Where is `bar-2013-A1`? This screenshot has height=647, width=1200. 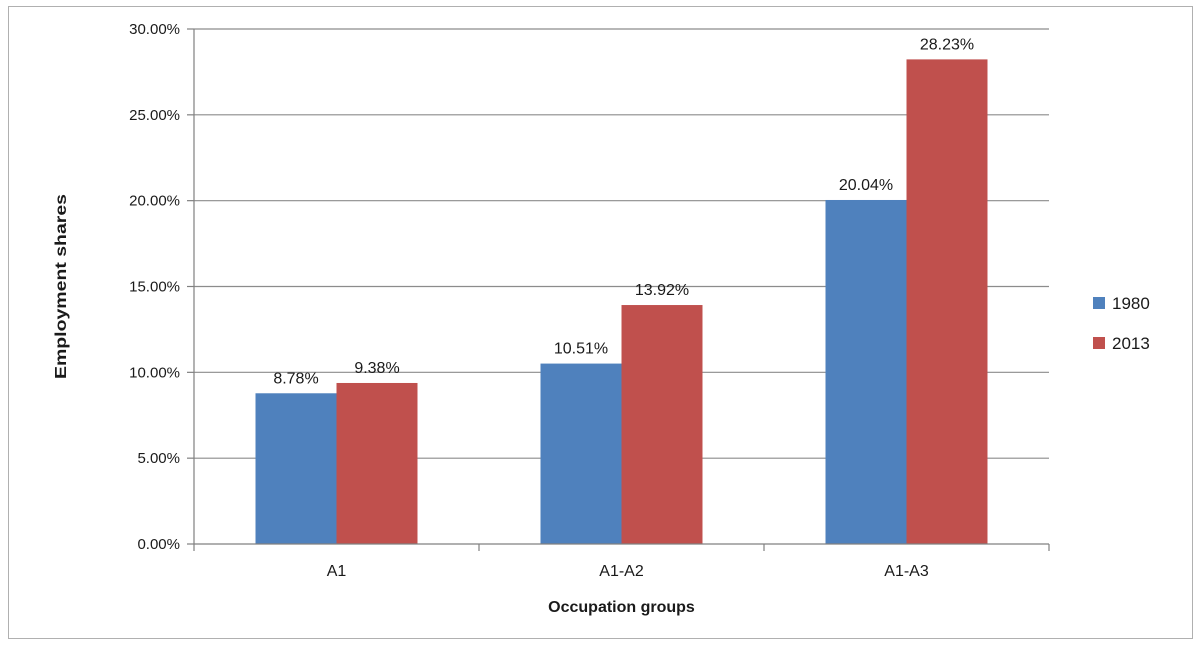
bar-2013-A1 is located at coordinates (377, 463).